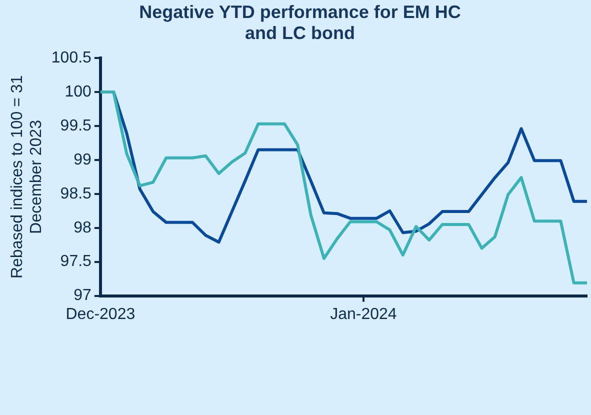 Image resolution: width=591 pixels, height=415 pixels. What do you see at coordinates (83, 295) in the screenshot?
I see `y-tick-label: 97` at bounding box center [83, 295].